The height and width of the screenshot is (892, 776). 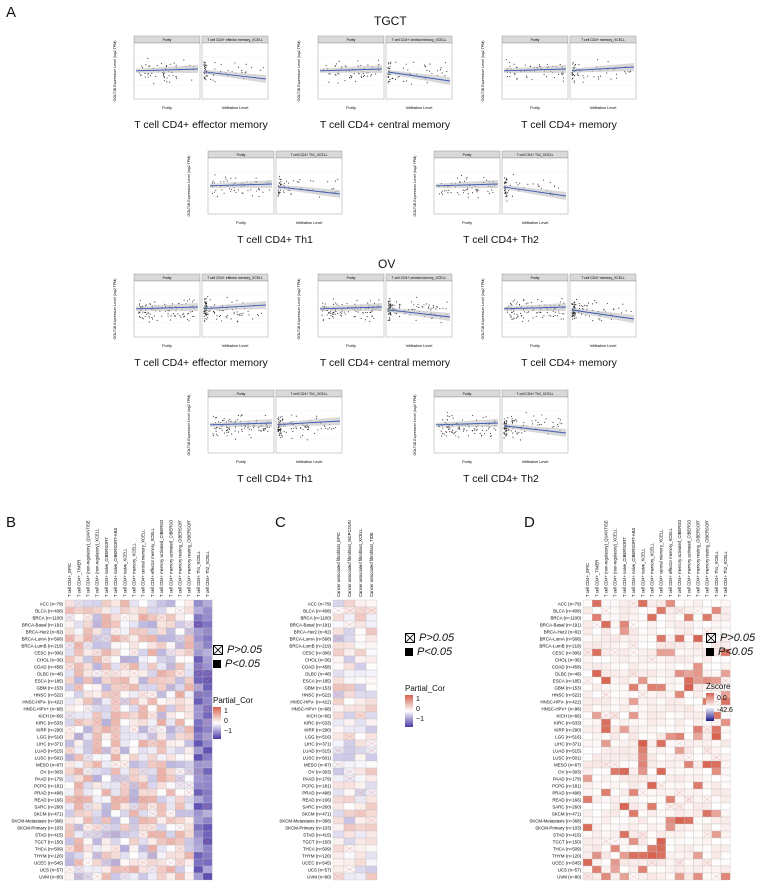 What do you see at coordinates (311, 625) in the screenshot?
I see `heatmap-row-label: BRCA-Basal (n=191)` at bounding box center [311, 625].